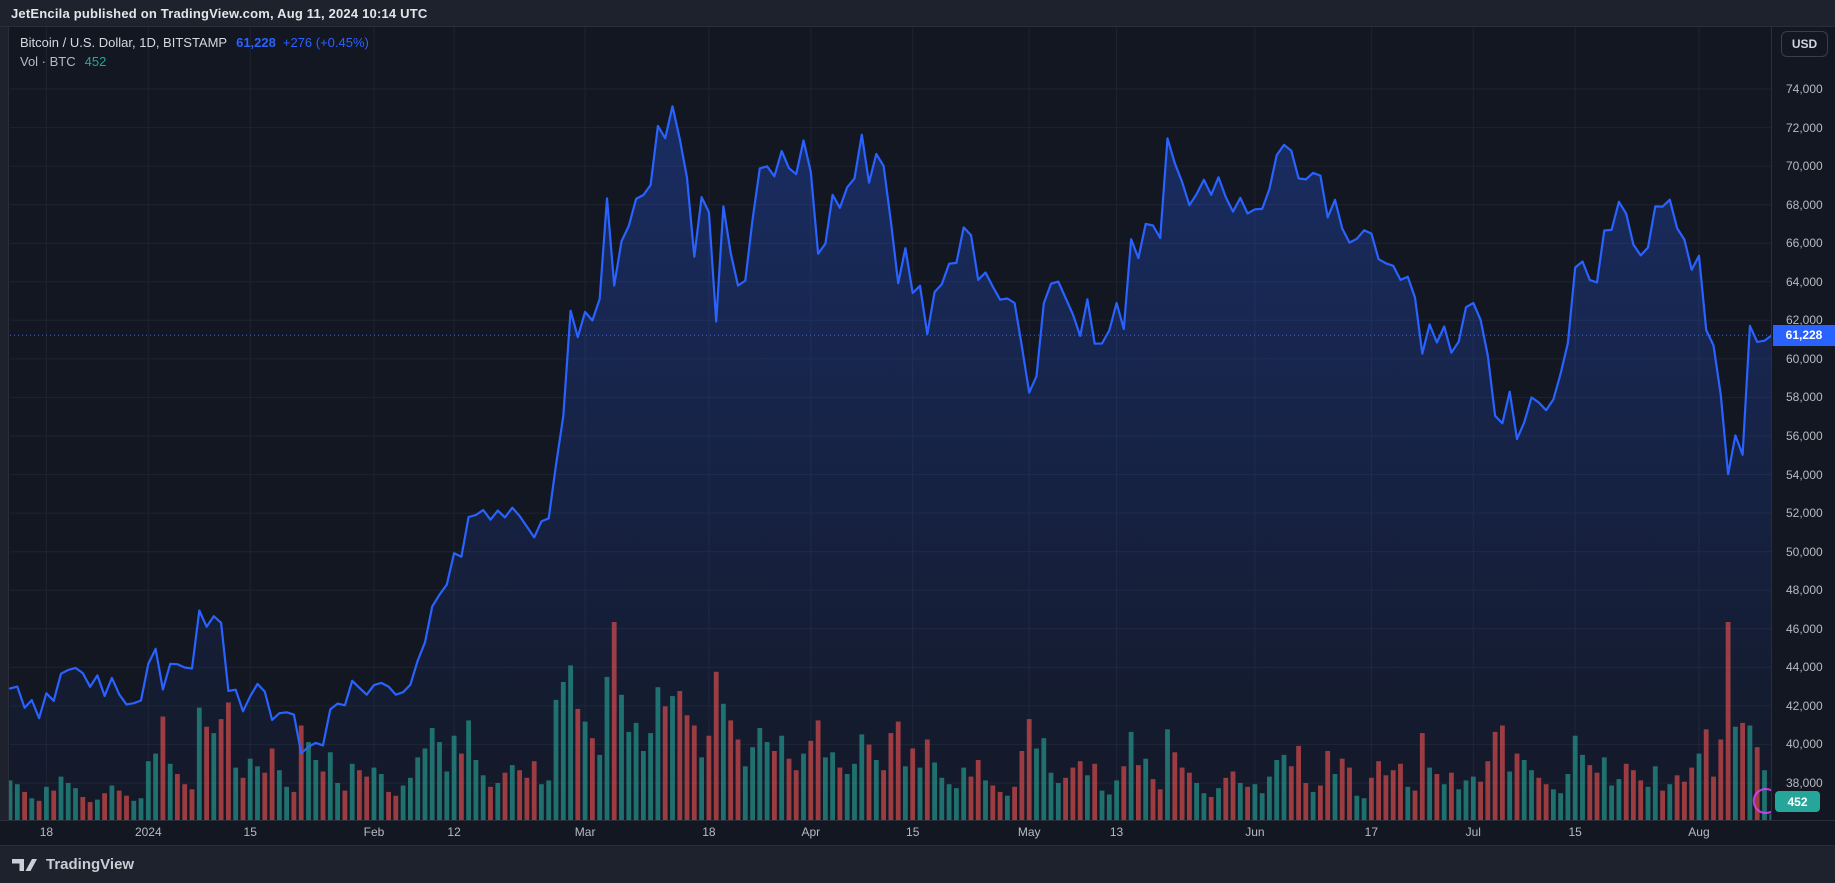 This screenshot has height=883, width=1835. Describe the element at coordinates (1804, 358) in the screenshot. I see `price-tick-label: 60,000` at that location.